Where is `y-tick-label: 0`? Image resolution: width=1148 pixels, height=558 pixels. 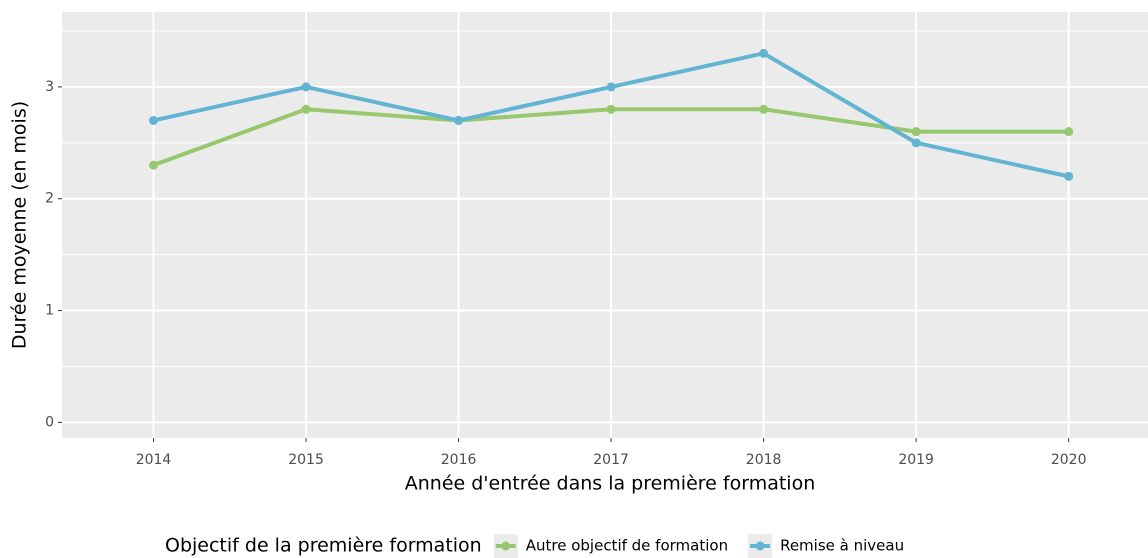
y-tick-label: 0 is located at coordinates (49, 422).